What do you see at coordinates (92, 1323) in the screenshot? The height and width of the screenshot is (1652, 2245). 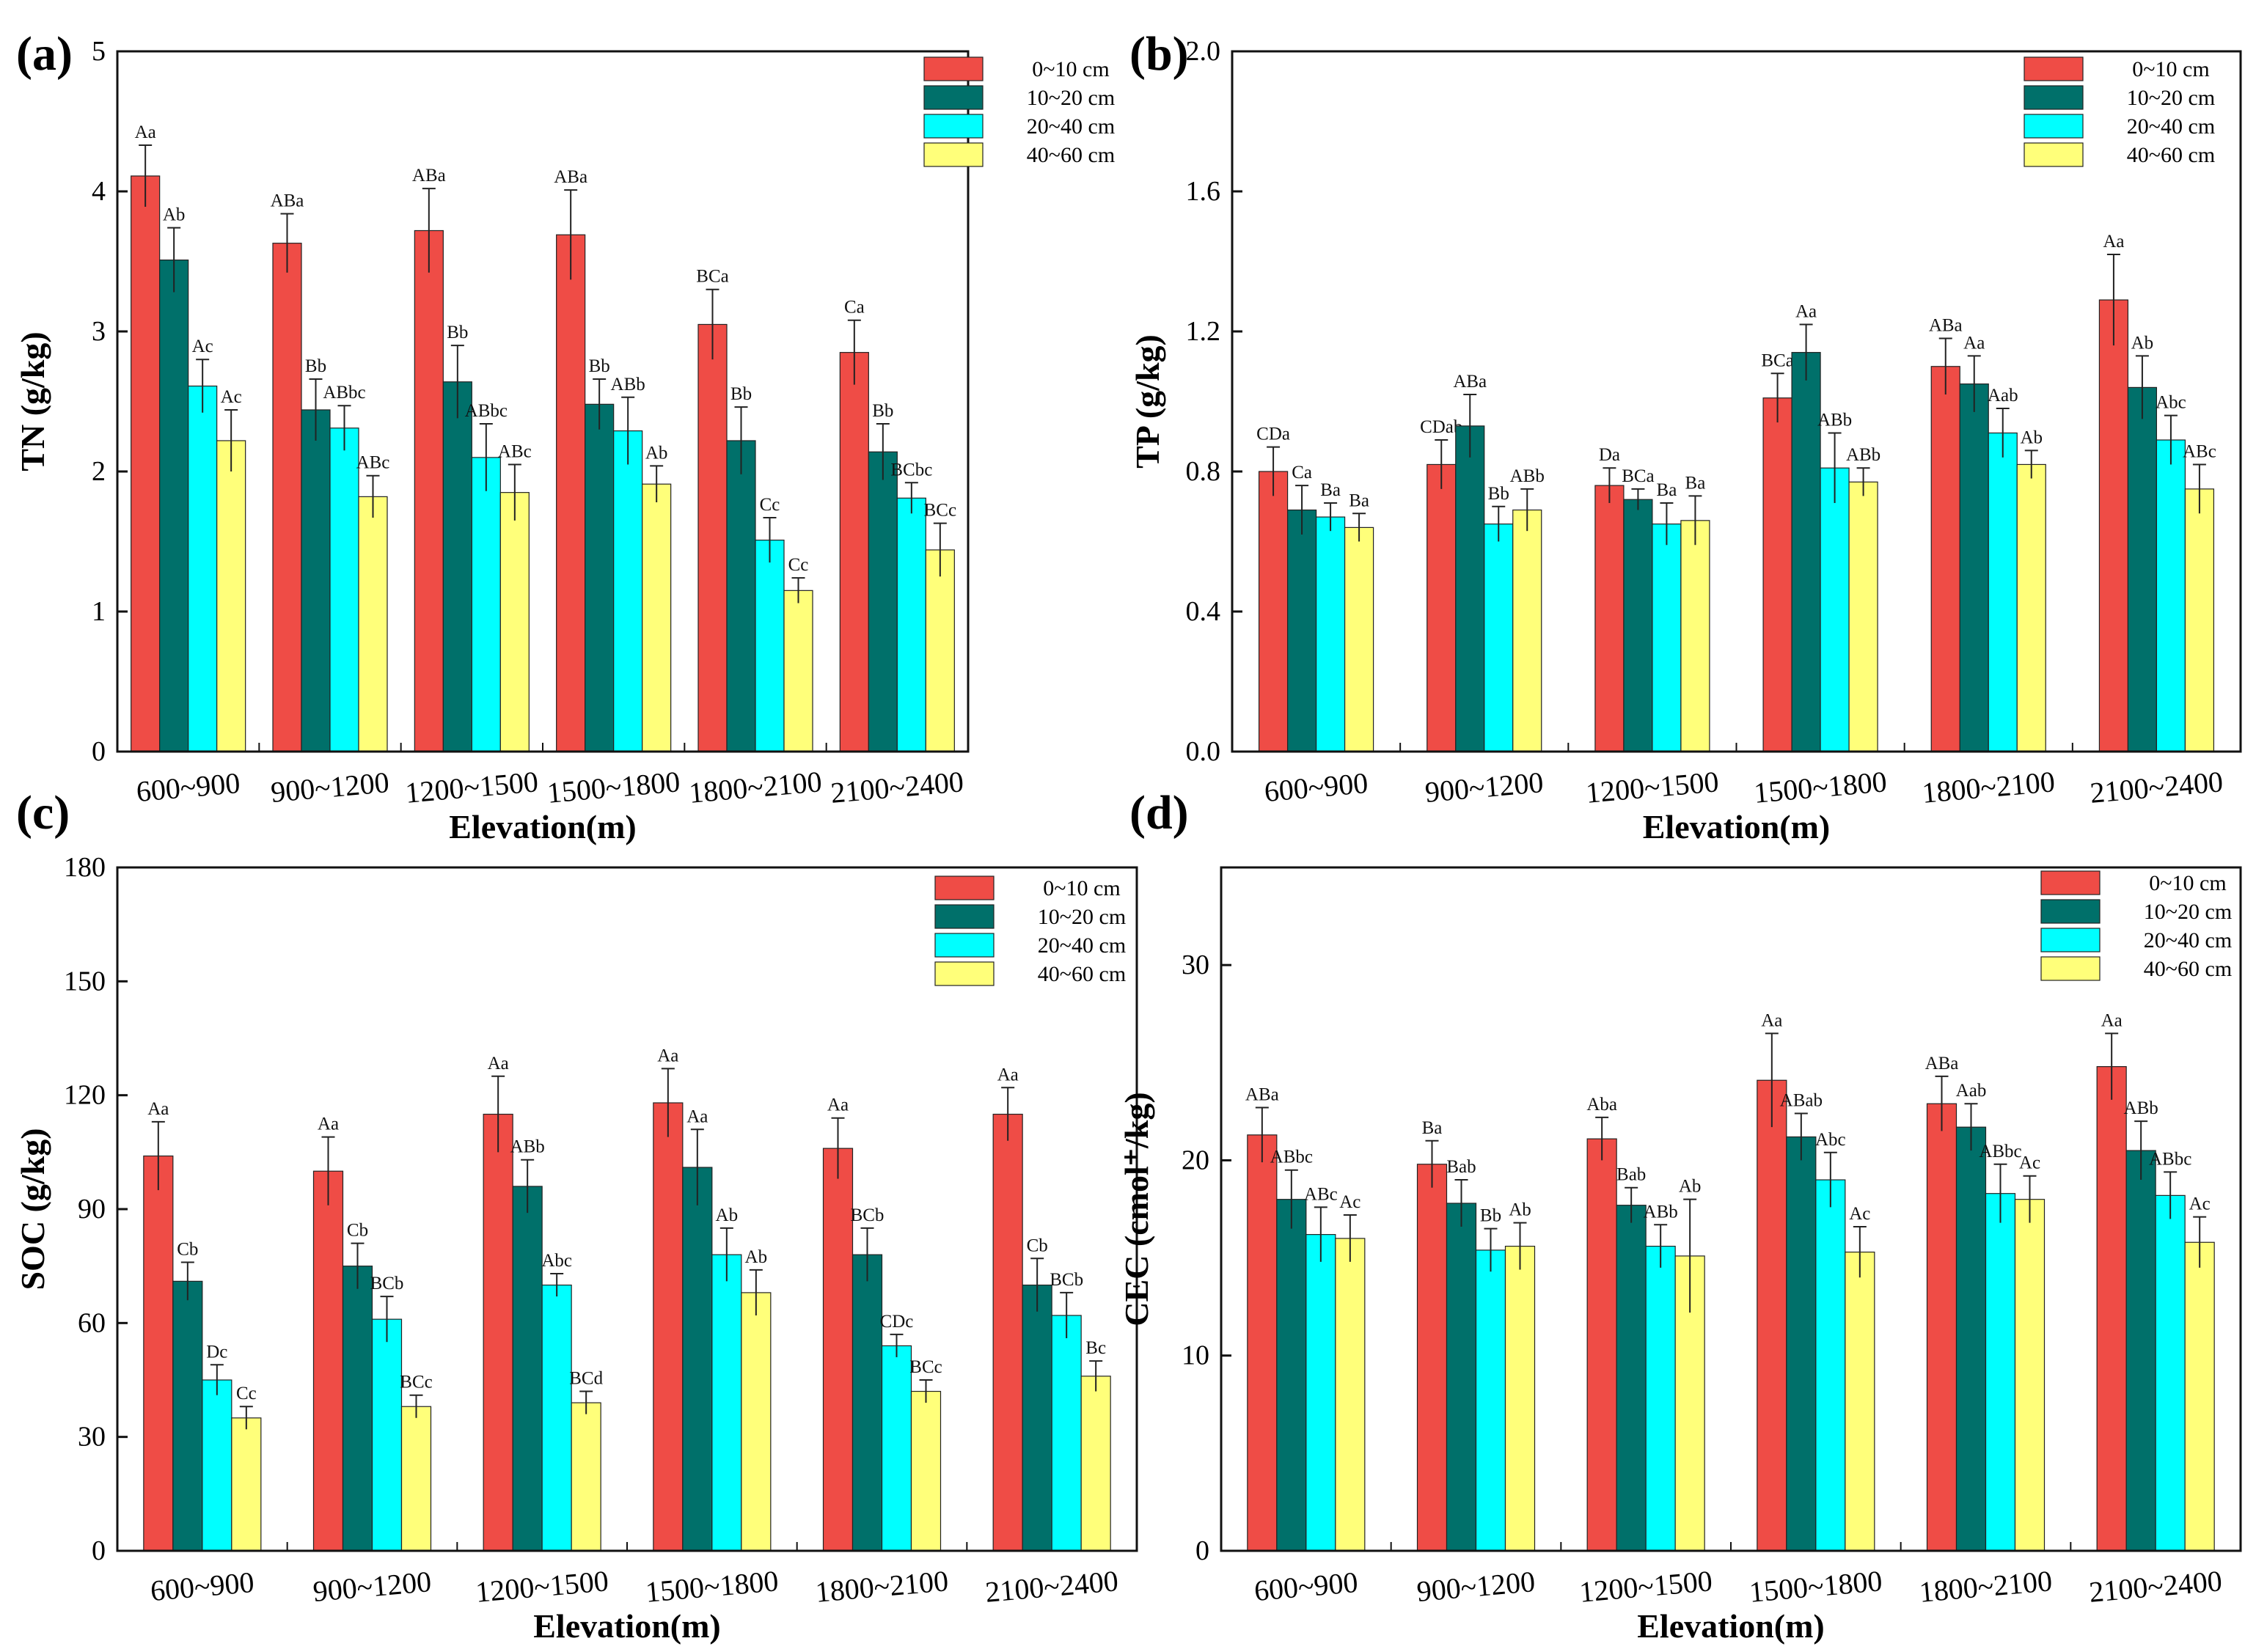 I see `y-tick-label: 60` at bounding box center [92, 1323].